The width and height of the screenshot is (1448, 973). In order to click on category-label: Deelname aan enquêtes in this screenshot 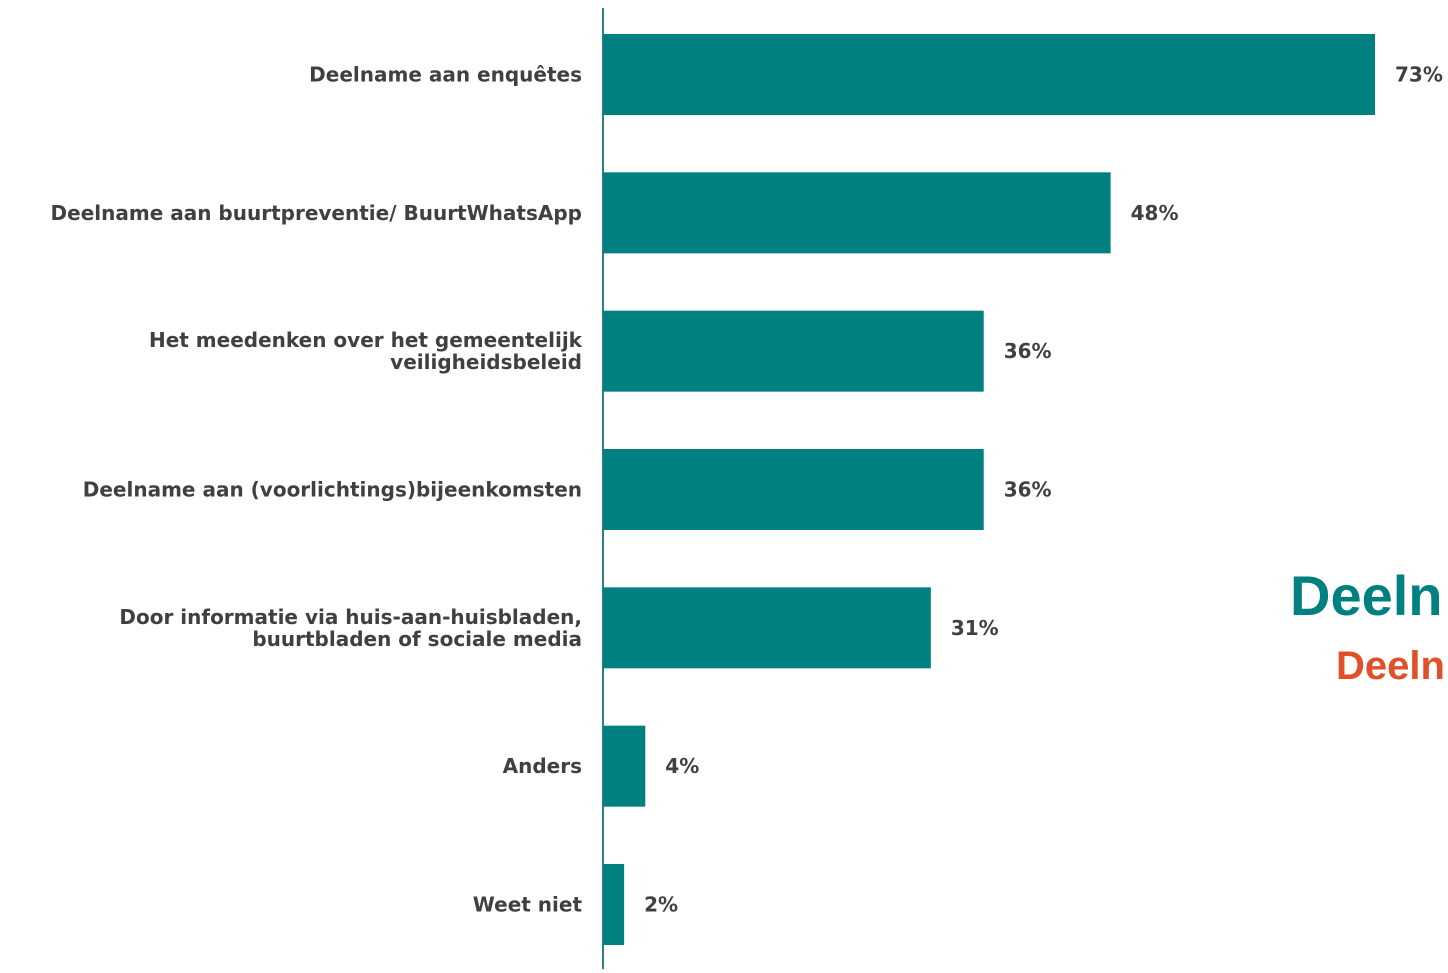, I will do `click(445, 75)`.